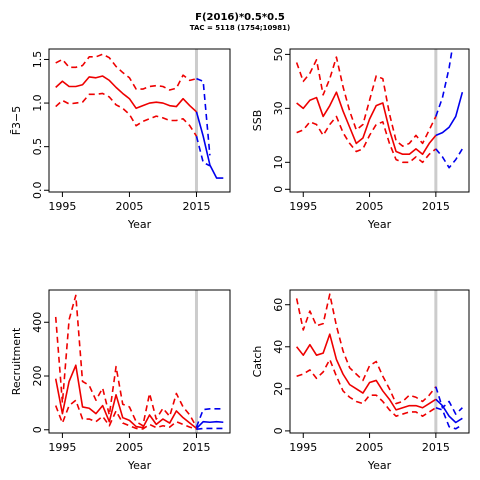 The width and height of the screenshot is (480, 480). Describe the element at coordinates (379, 224) in the screenshot. I see `ssb-x-axis-label: Year` at that location.